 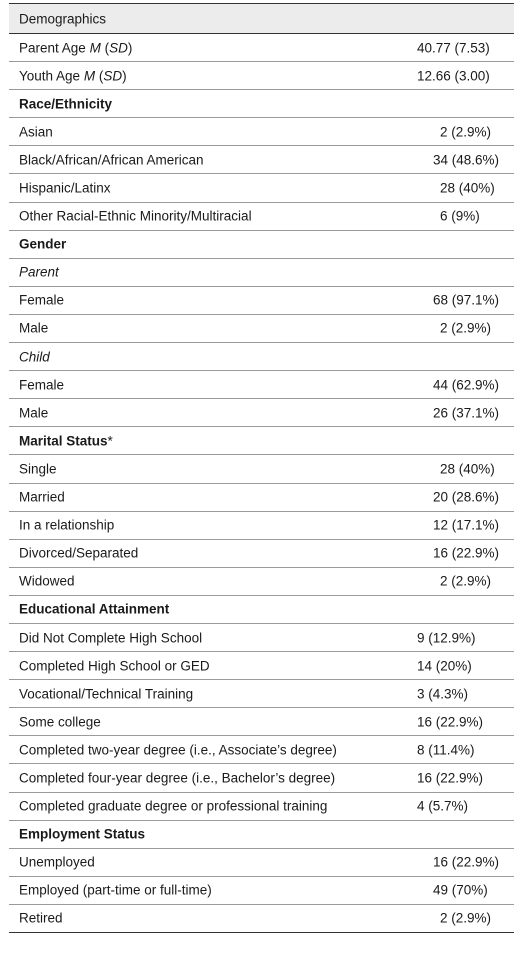 I want to click on section-label: Employment Status, so click(x=82, y=834).